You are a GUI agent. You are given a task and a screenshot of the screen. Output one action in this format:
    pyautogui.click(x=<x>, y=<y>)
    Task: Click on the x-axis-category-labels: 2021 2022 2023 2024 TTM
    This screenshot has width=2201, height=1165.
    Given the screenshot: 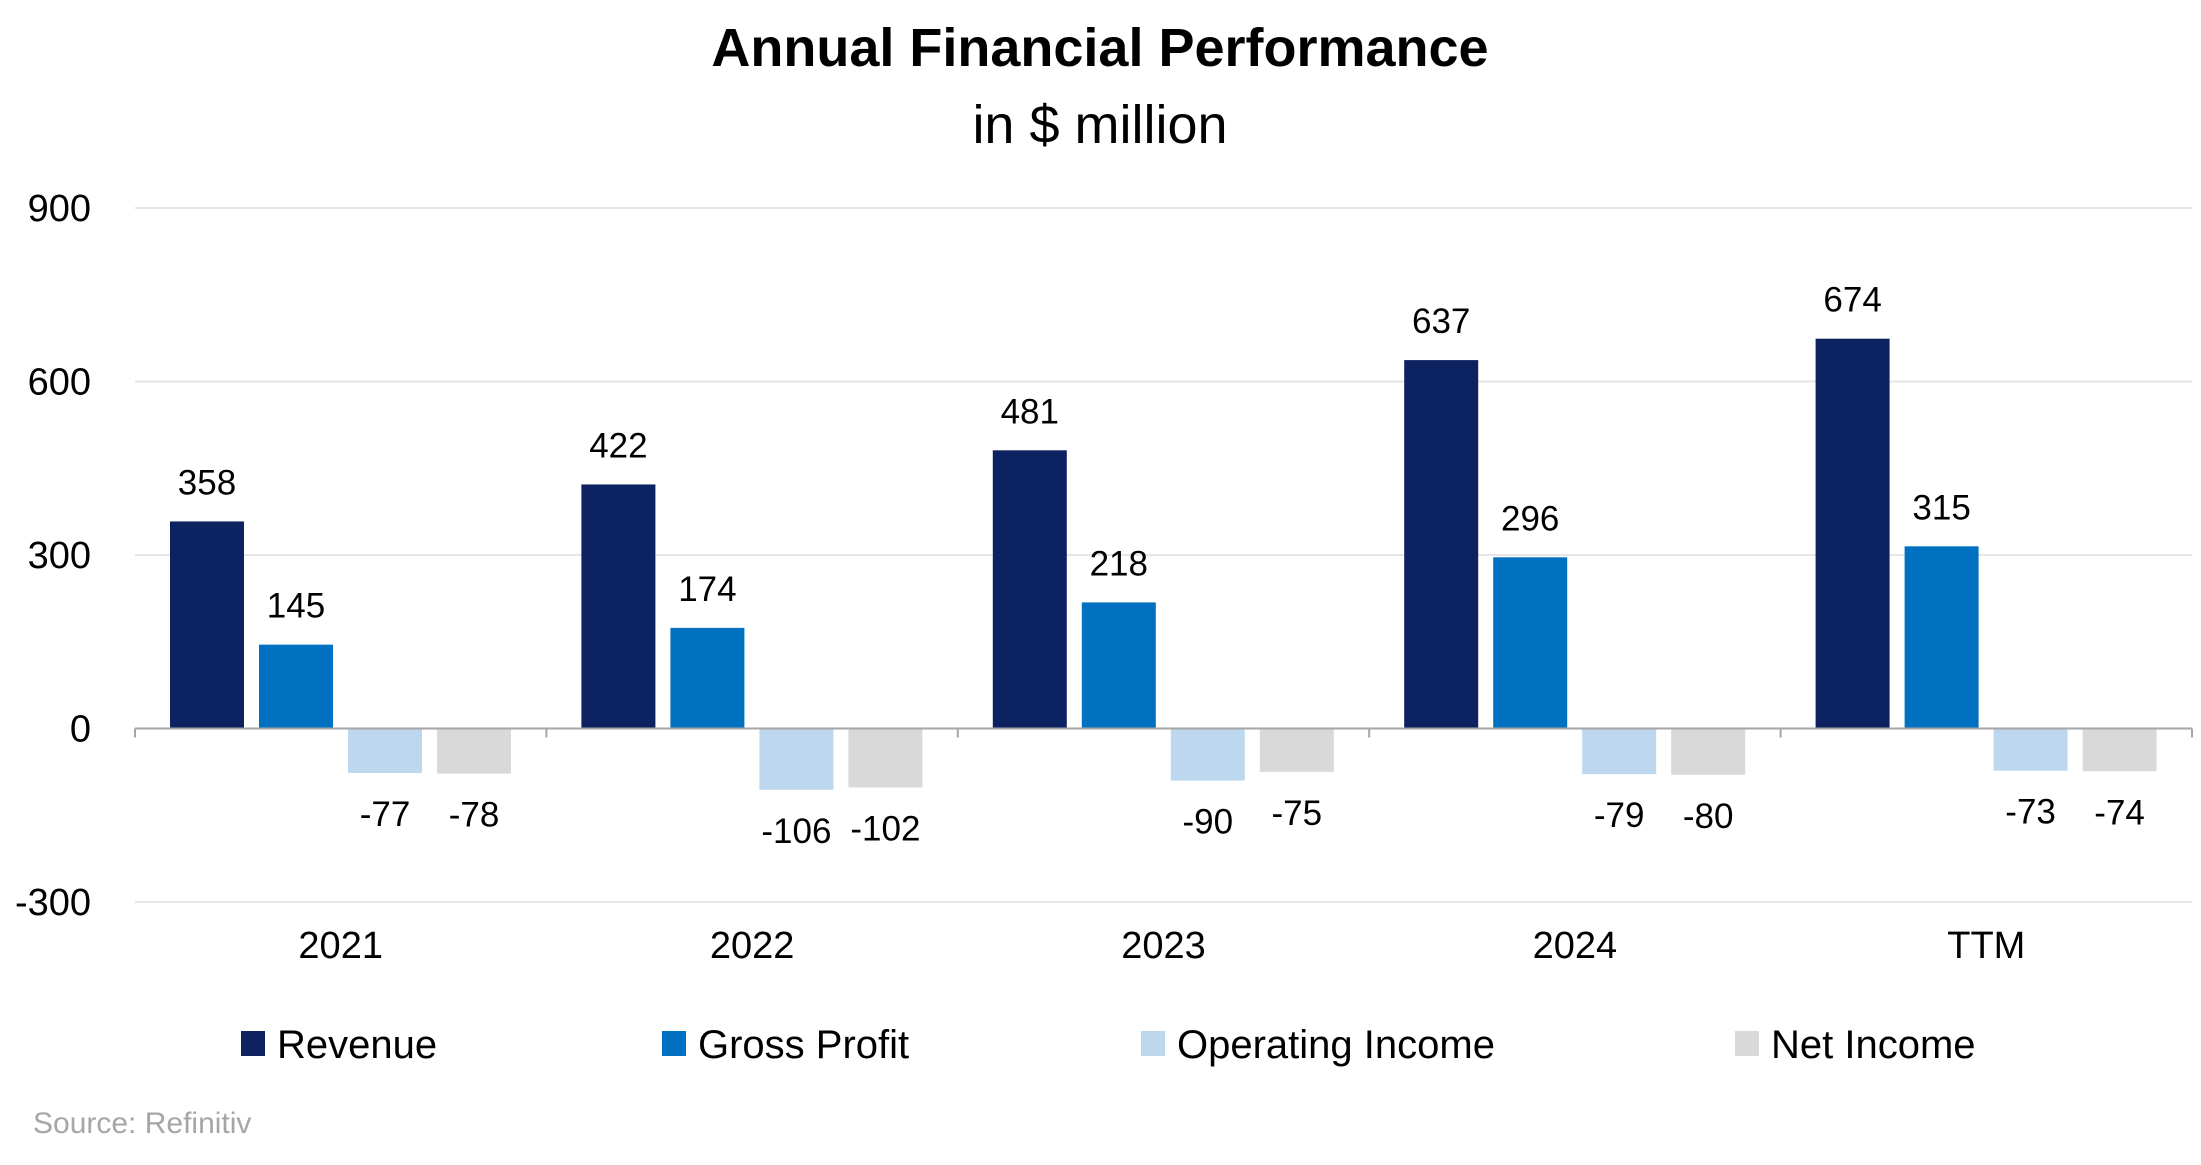 What is the action you would take?
    pyautogui.click(x=1161, y=946)
    